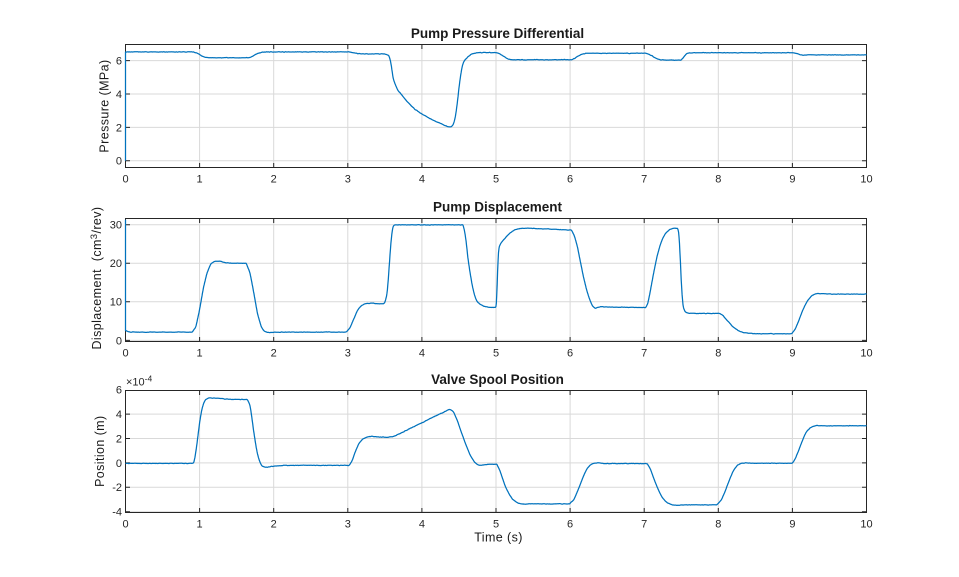 The width and height of the screenshot is (959, 577). What do you see at coordinates (100, 450) in the screenshot?
I see `svg-text: Position (m)` at bounding box center [100, 450].